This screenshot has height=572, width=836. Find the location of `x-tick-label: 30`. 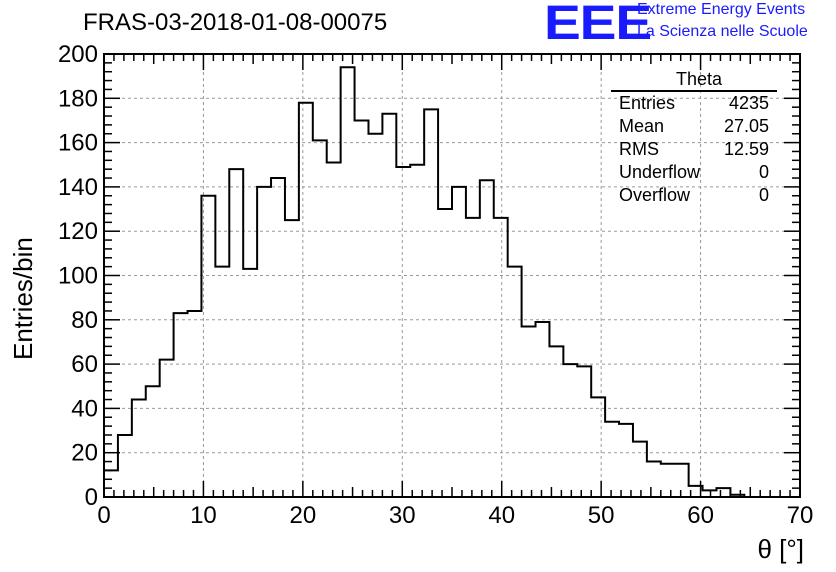

x-tick-label: 30 is located at coordinates (402, 515).